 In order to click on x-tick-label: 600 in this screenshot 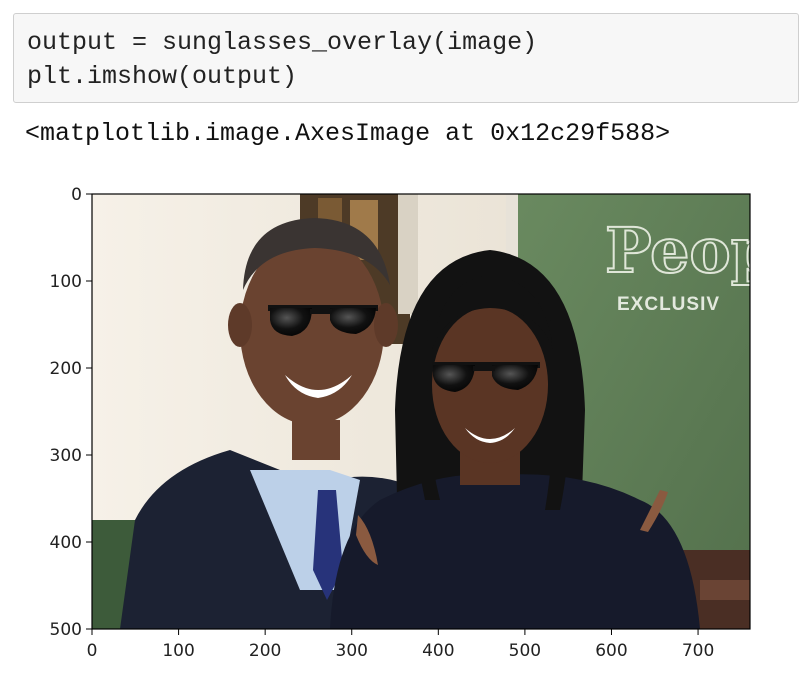, I will do `click(611, 651)`.